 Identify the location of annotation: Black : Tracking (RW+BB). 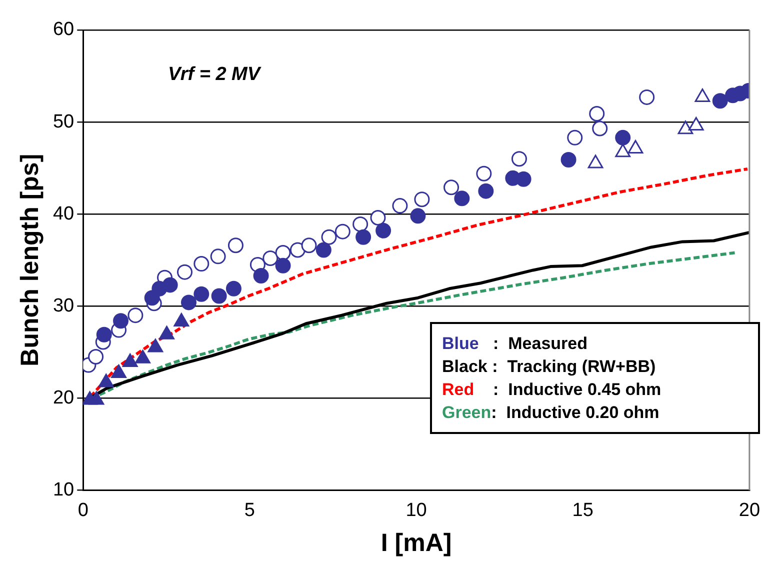
(549, 366).